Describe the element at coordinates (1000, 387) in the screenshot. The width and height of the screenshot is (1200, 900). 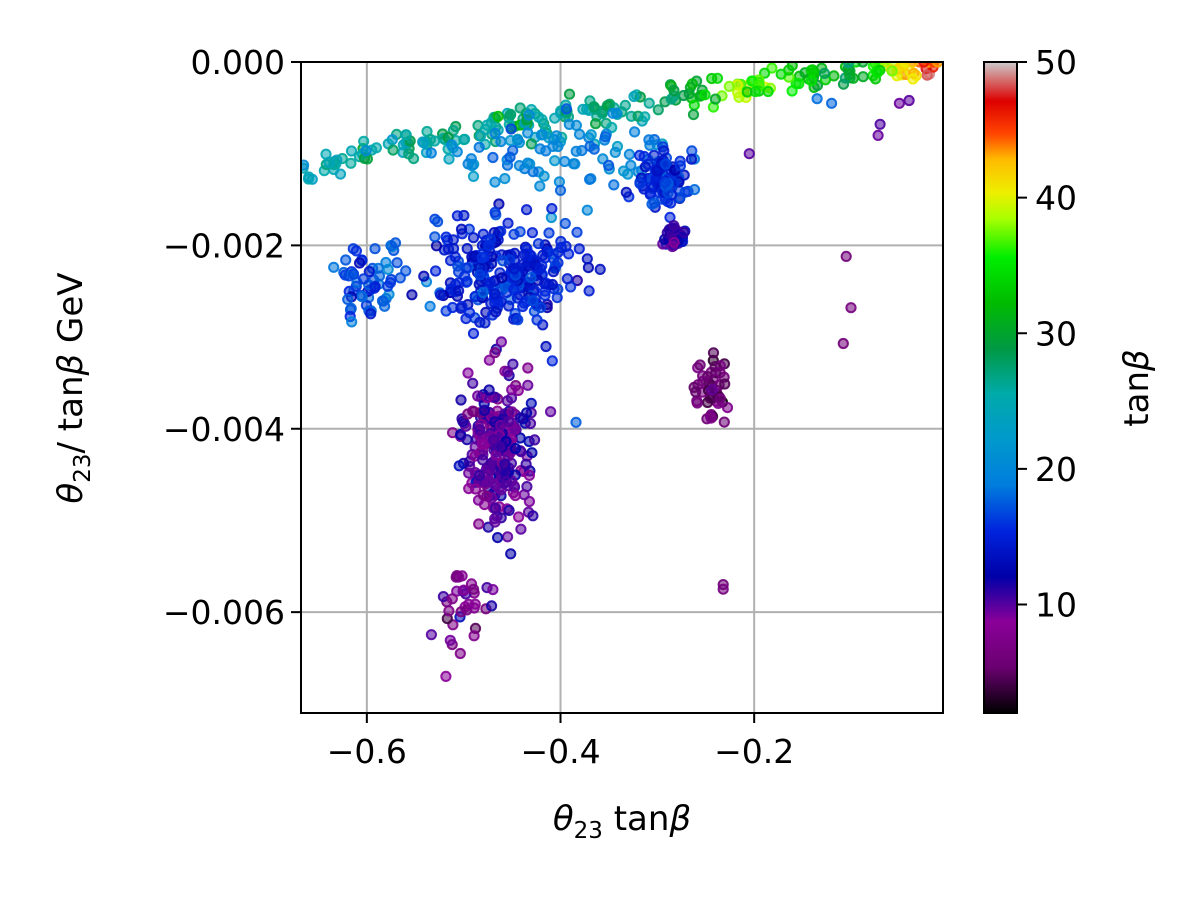
I see `colorbar` at that location.